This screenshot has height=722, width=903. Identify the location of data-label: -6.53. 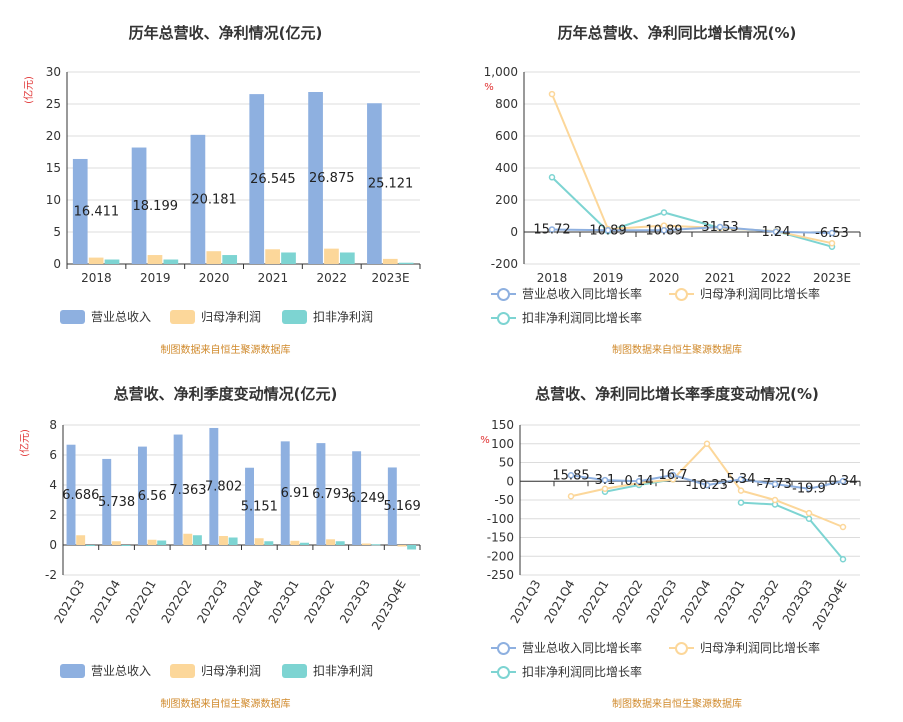
(832, 233).